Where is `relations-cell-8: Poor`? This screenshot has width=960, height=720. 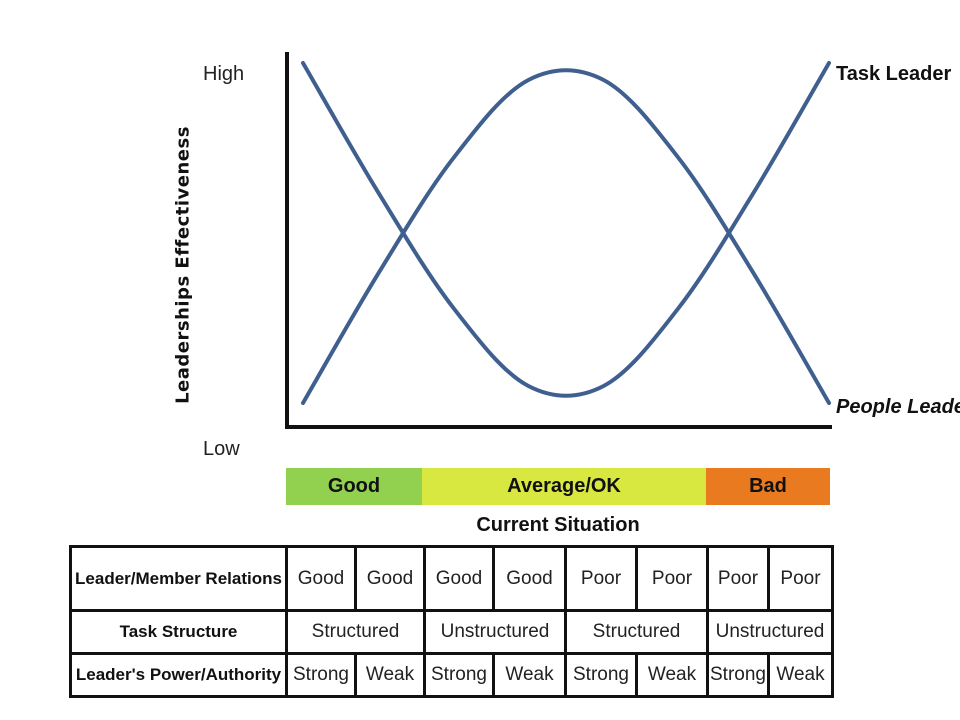
relations-cell-8: Poor is located at coordinates (800, 578).